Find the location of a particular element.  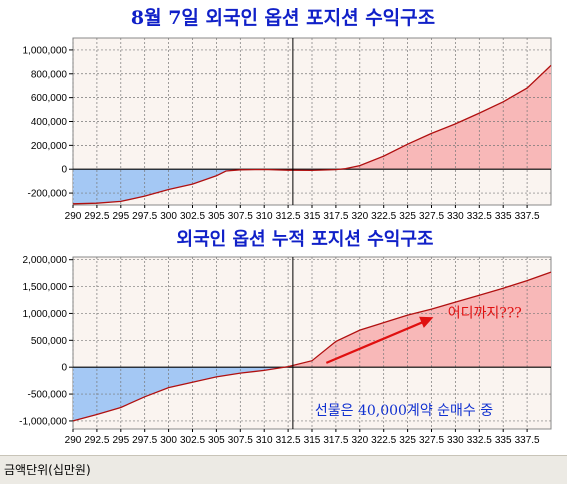

x-tick-label-2: 315 is located at coordinates (312, 440).